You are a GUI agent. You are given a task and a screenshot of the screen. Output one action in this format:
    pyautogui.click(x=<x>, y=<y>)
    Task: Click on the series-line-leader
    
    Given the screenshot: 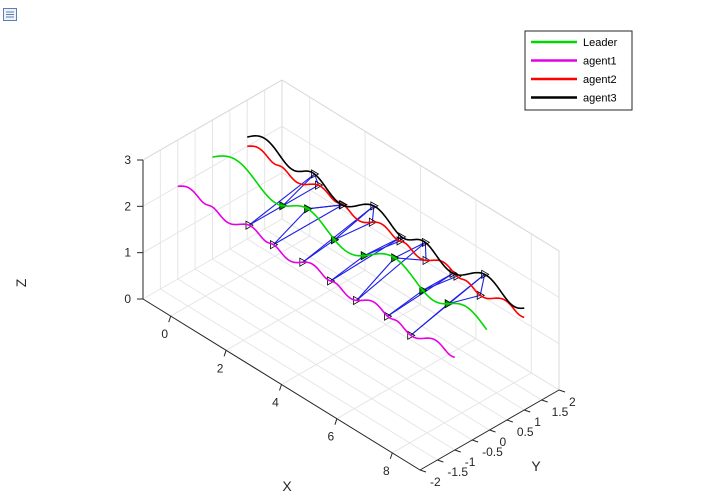 What is the action you would take?
    pyautogui.click(x=350, y=243)
    